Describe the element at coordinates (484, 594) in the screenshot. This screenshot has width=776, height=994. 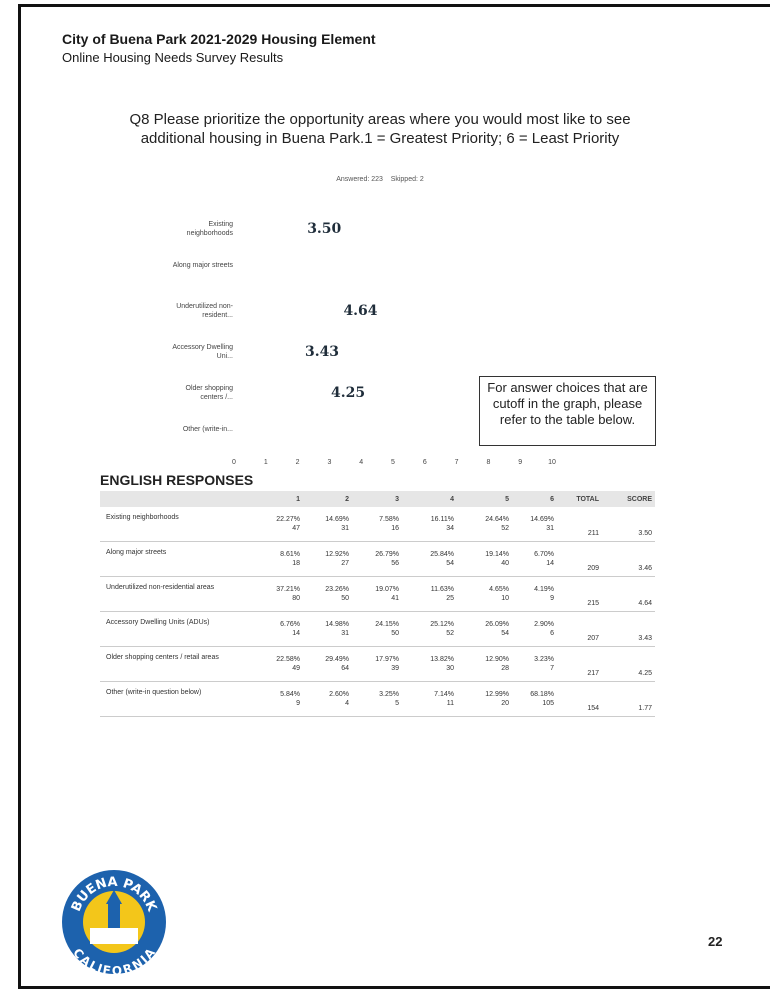
I see `cell: 4.65% 10` at that location.